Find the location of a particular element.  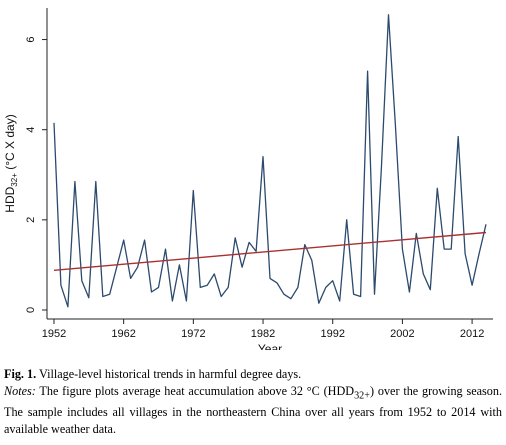

y-tick-label: 0 is located at coordinates (31, 310).